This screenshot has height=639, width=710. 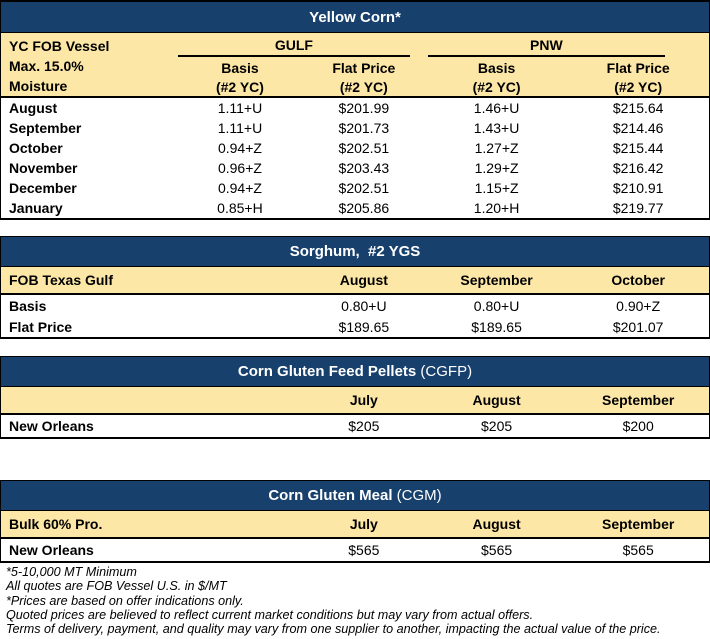 I want to click on pnw-basis-value: 1.43+U, so click(x=496, y=128).